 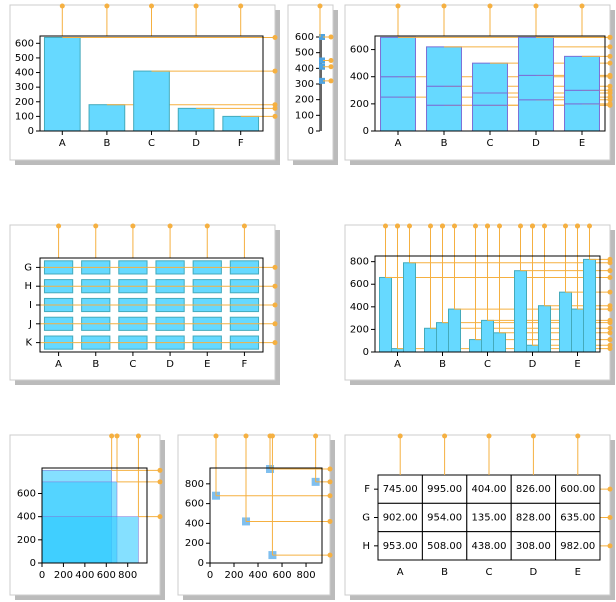 What do you see at coordinates (578, 572) in the screenshot?
I see `column-label: E` at bounding box center [578, 572].